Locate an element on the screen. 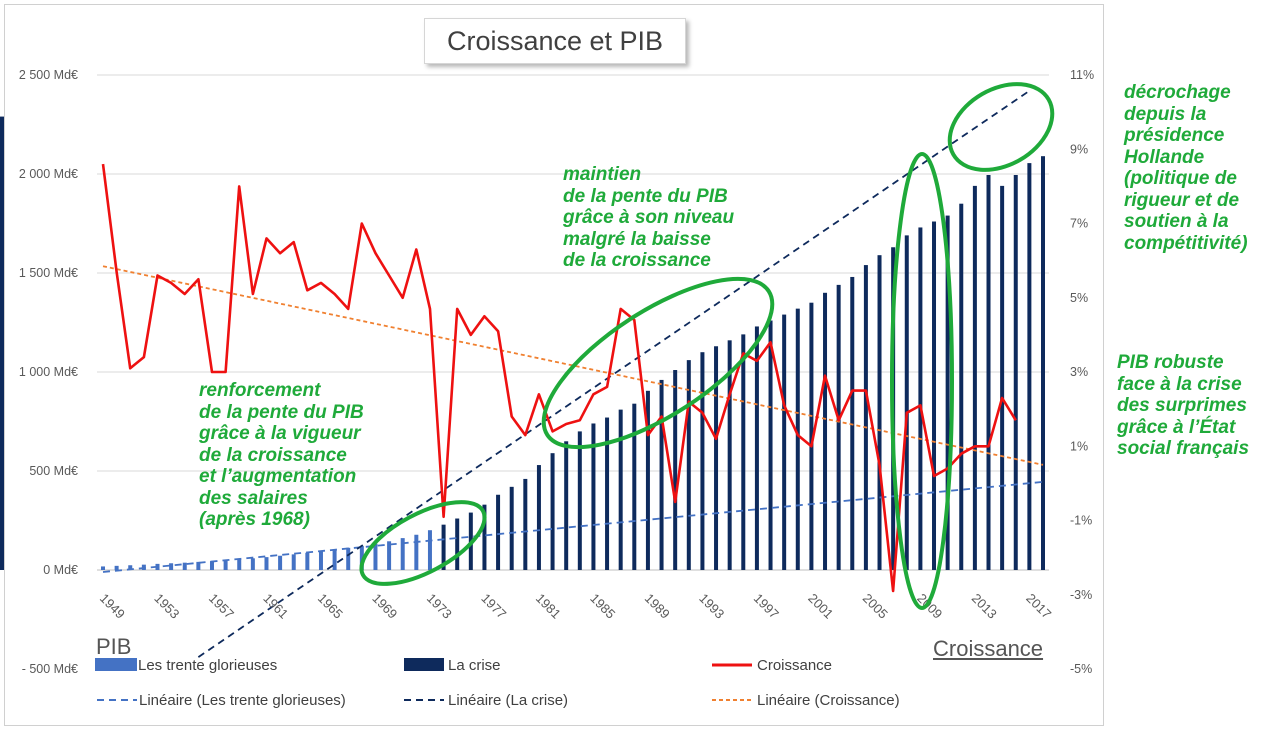 The image size is (1288, 732). legend-label-trente-glorieuses: Les trente glorieuses is located at coordinates (207, 665).